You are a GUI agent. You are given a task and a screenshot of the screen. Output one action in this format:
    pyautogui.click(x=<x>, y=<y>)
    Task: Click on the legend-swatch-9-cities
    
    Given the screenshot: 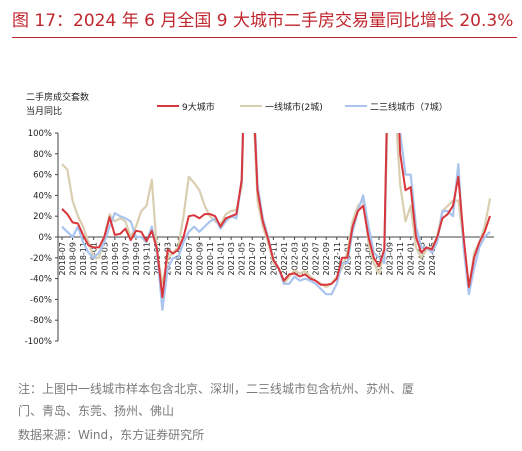 What is the action you would take?
    pyautogui.click(x=168, y=106)
    